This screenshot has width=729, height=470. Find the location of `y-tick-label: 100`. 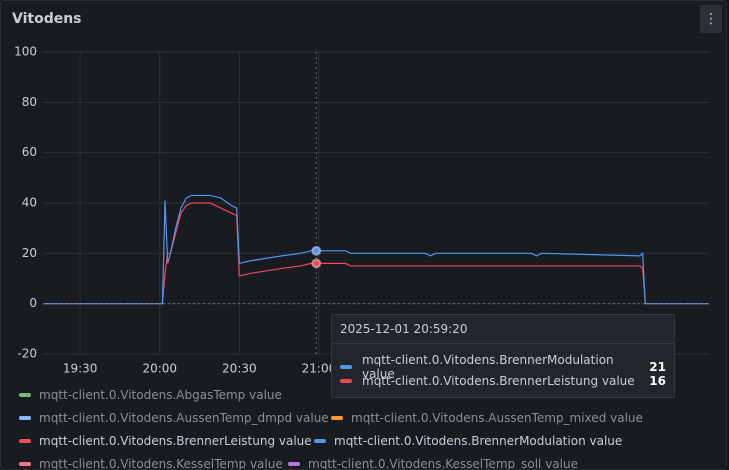

y-tick-label: 100 is located at coordinates (25, 52).